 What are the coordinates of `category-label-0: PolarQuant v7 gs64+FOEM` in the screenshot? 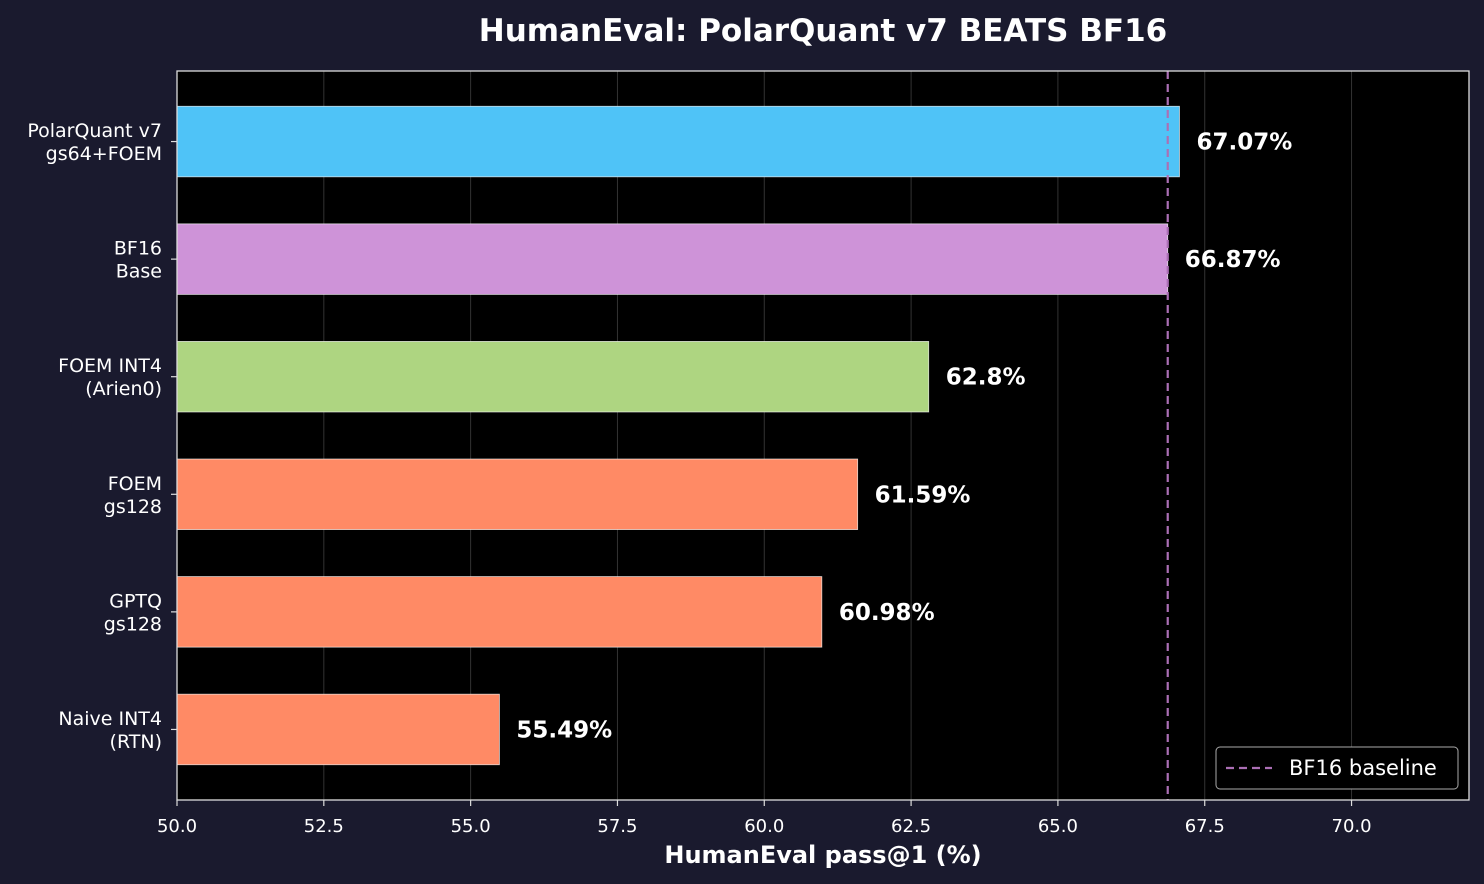 It's located at (94, 142).